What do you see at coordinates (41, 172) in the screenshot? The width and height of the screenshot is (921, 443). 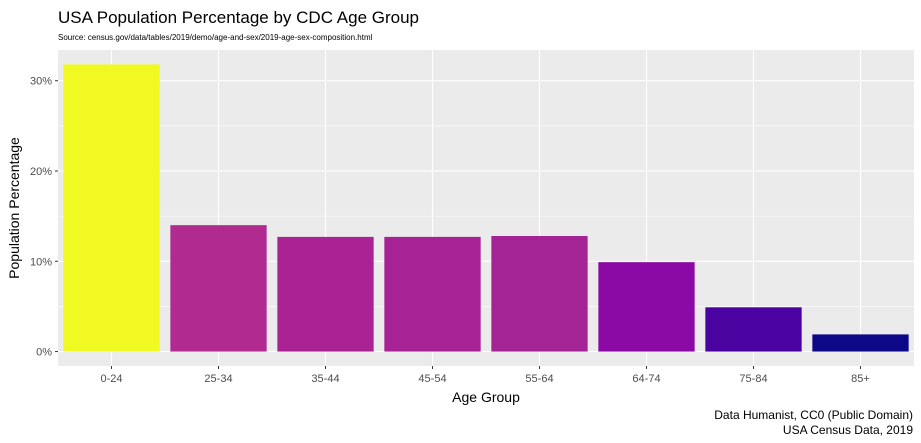 I see `y-tick-label: 20%` at bounding box center [41, 172].